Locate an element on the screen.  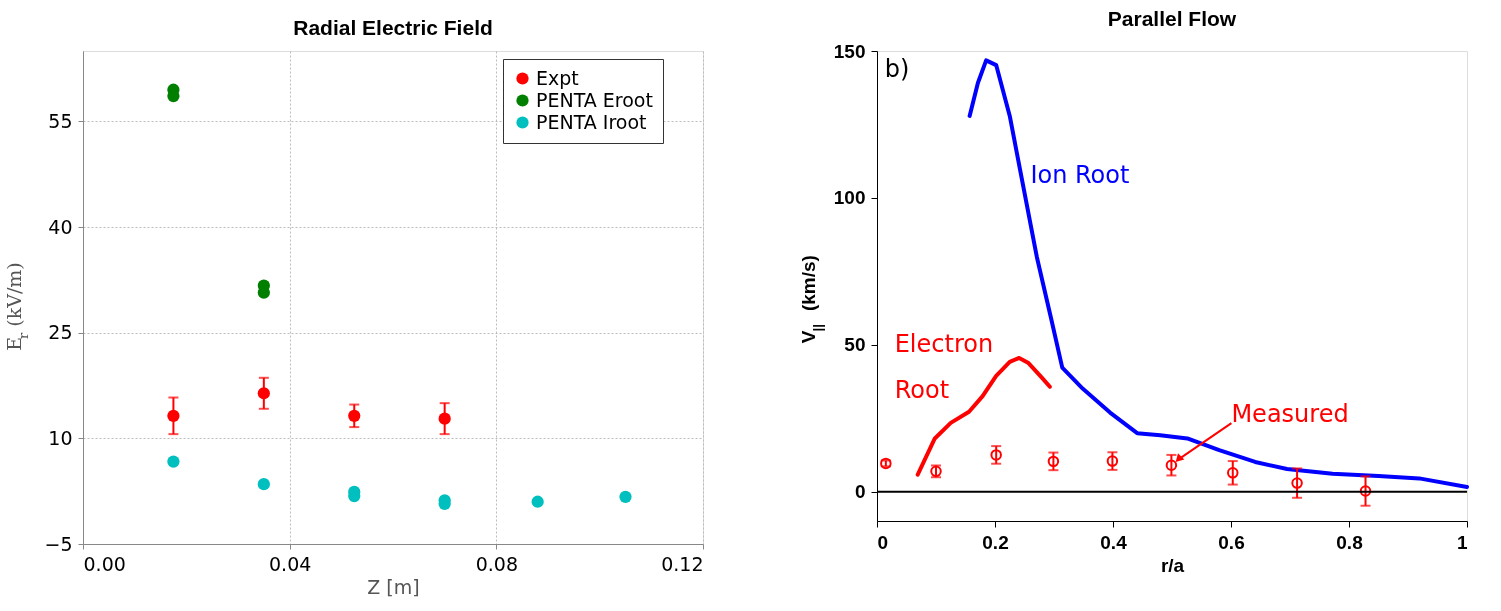
y-tick-label: 50 is located at coordinates (855, 345).